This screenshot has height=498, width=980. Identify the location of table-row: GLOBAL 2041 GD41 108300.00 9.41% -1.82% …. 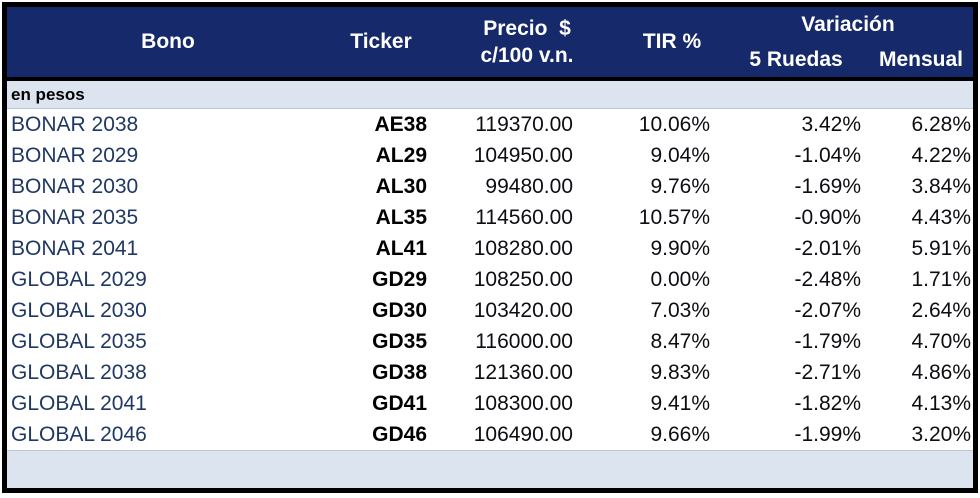
(490, 403).